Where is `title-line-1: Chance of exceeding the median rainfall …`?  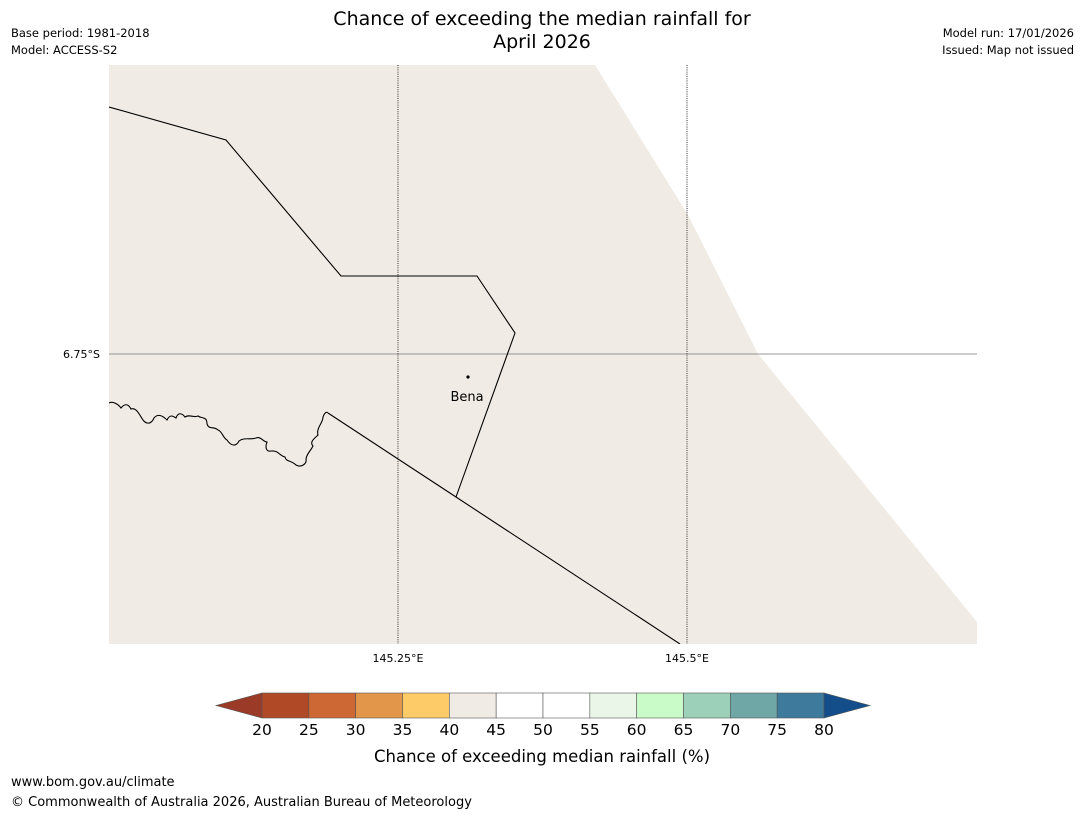 title-line-1: Chance of exceeding the median rainfall … is located at coordinates (542, 19).